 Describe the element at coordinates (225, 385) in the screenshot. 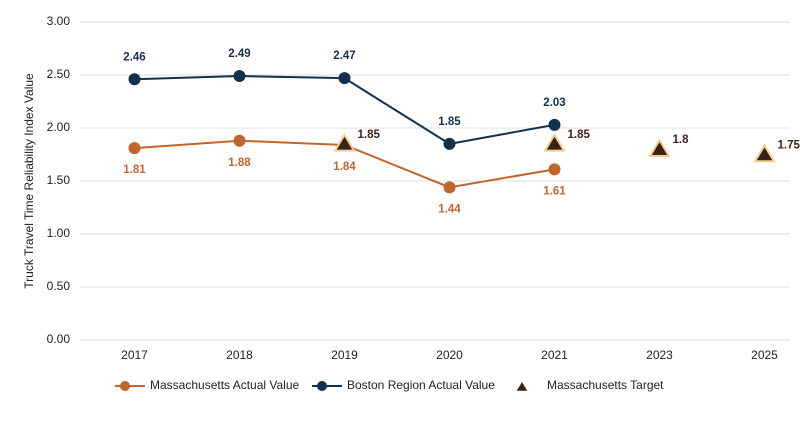

I see `legend-label: Massachusetts Actual Value` at that location.